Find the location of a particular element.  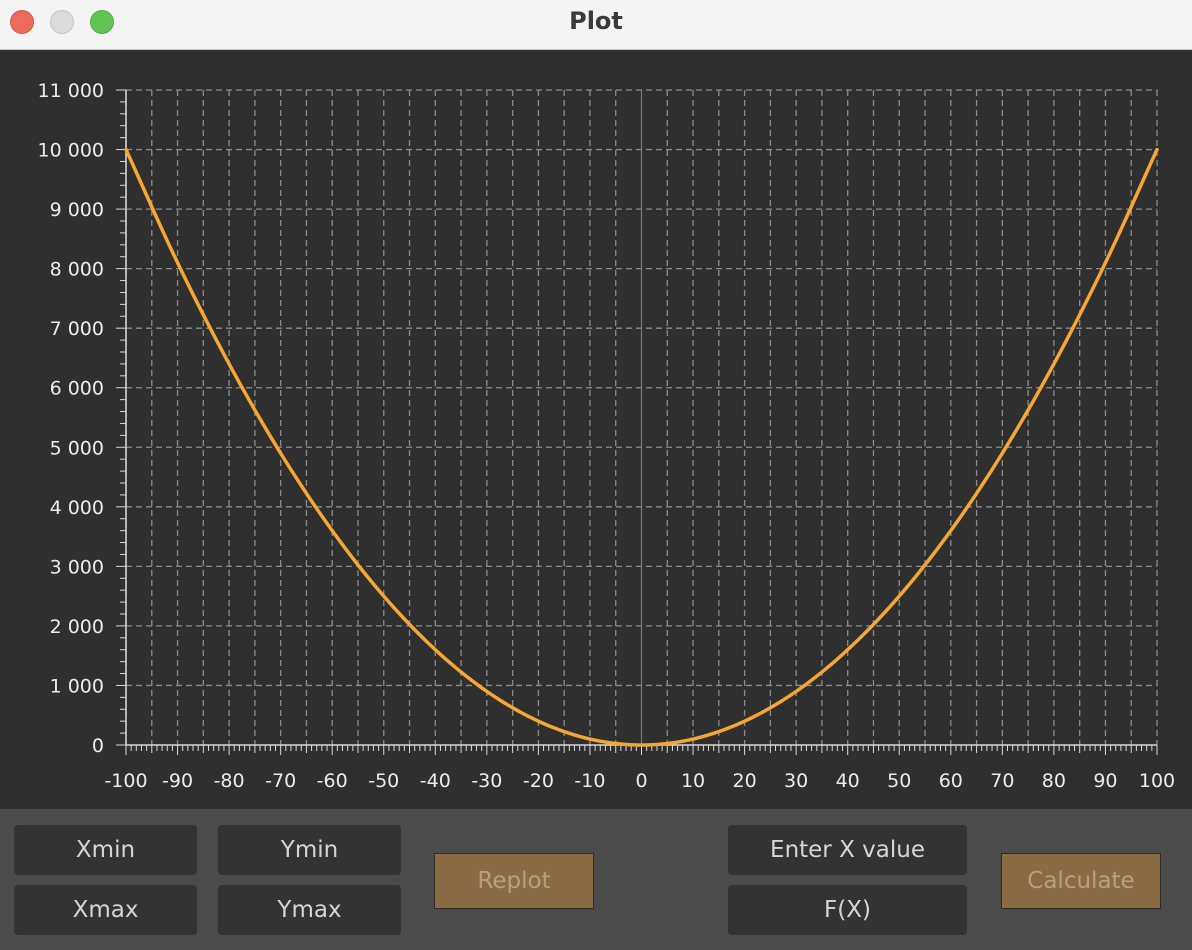

y-tick-label: 5 000 is located at coordinates (77, 448).